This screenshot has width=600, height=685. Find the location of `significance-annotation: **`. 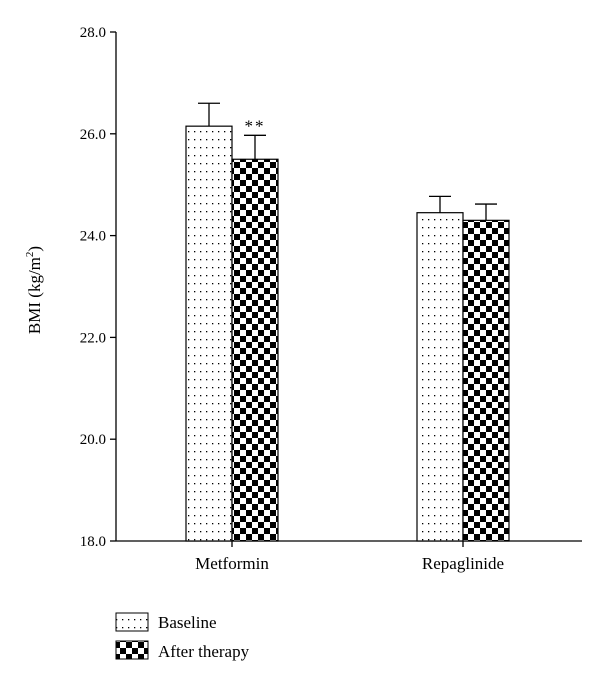

significance-annotation: ** is located at coordinates (255, 125).